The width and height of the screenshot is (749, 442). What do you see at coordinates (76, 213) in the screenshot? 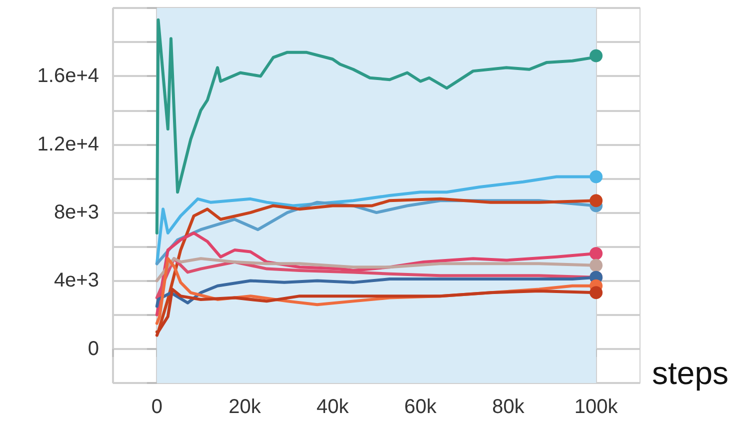
I see `y-tick-label: 8e+3` at bounding box center [76, 213].